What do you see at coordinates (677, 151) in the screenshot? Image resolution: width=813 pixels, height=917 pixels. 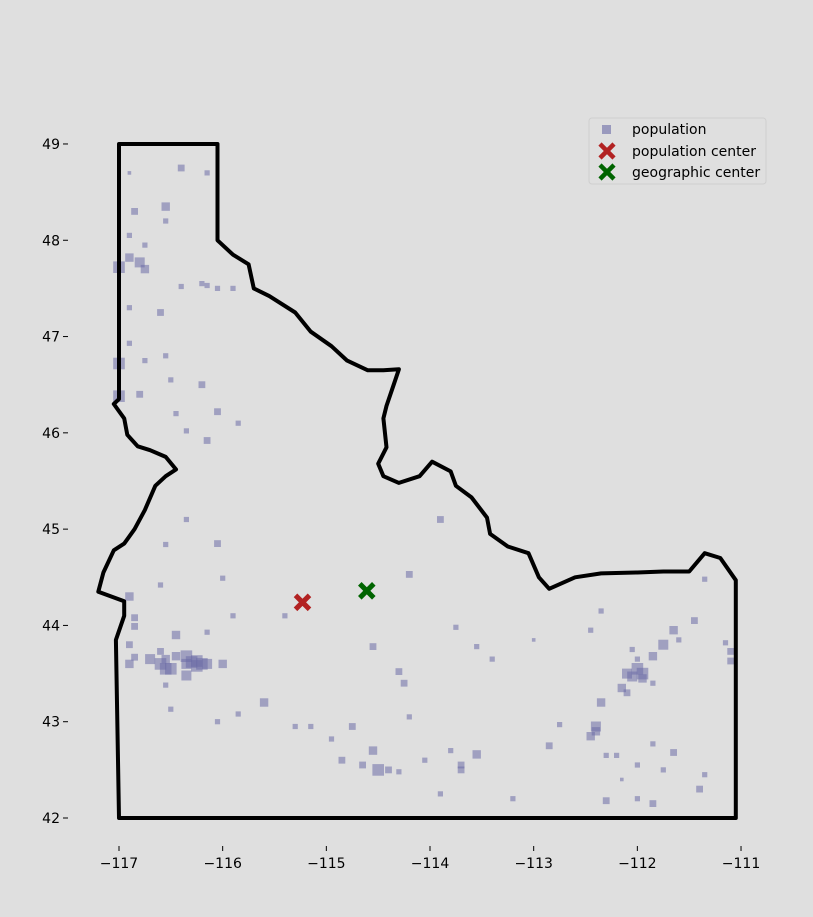 I see `legend-box` at bounding box center [677, 151].